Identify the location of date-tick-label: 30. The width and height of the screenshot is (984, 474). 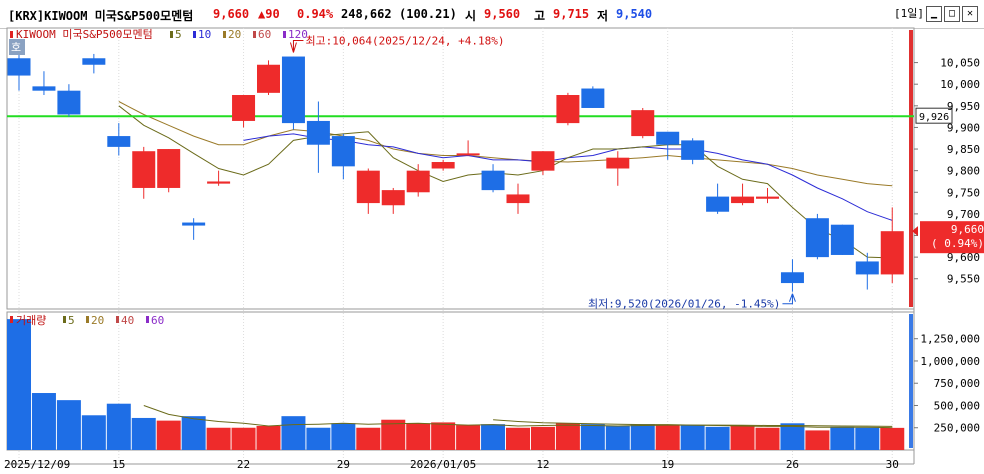
(892, 464).